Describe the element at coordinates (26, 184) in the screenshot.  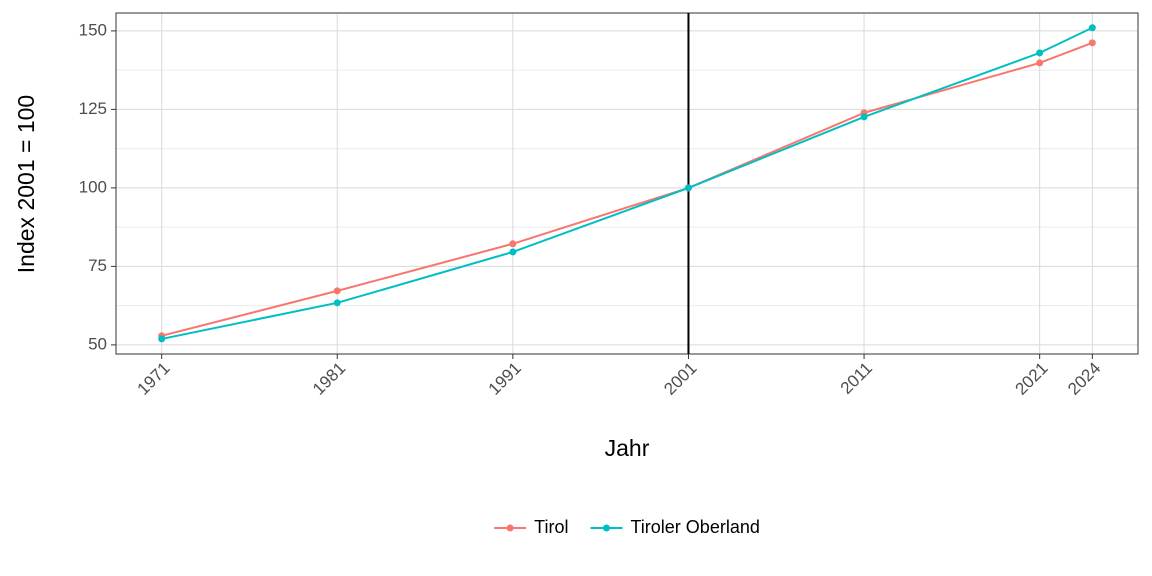
I see `y-axis-title: Index 2001 = 100` at that location.